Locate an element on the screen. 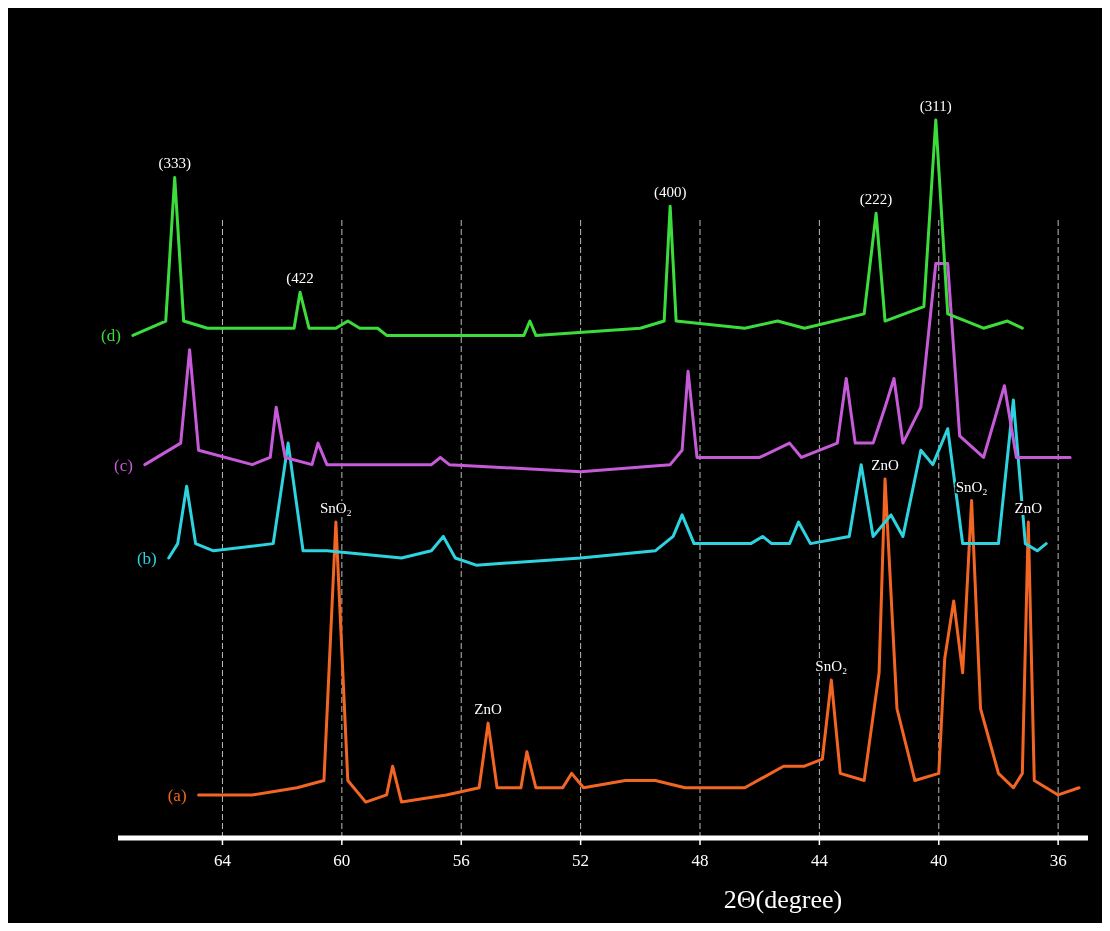  x-tick-label: 36 is located at coordinates (1058, 860).